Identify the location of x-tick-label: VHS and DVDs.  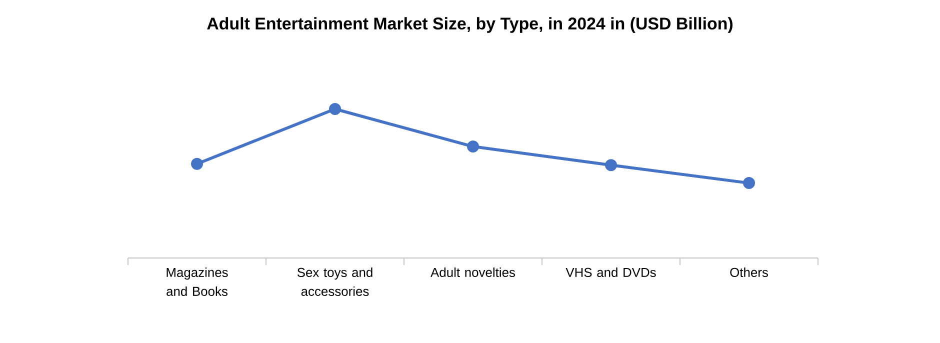
(611, 273).